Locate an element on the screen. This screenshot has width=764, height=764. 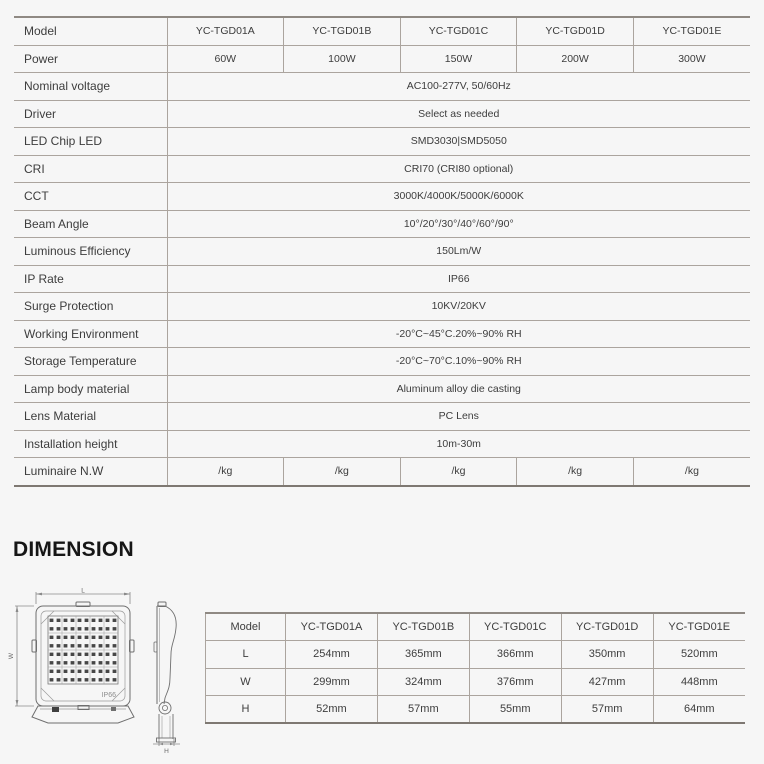
spec-value: 3000K/4000K/5000K/6000K is located at coordinates (458, 196).